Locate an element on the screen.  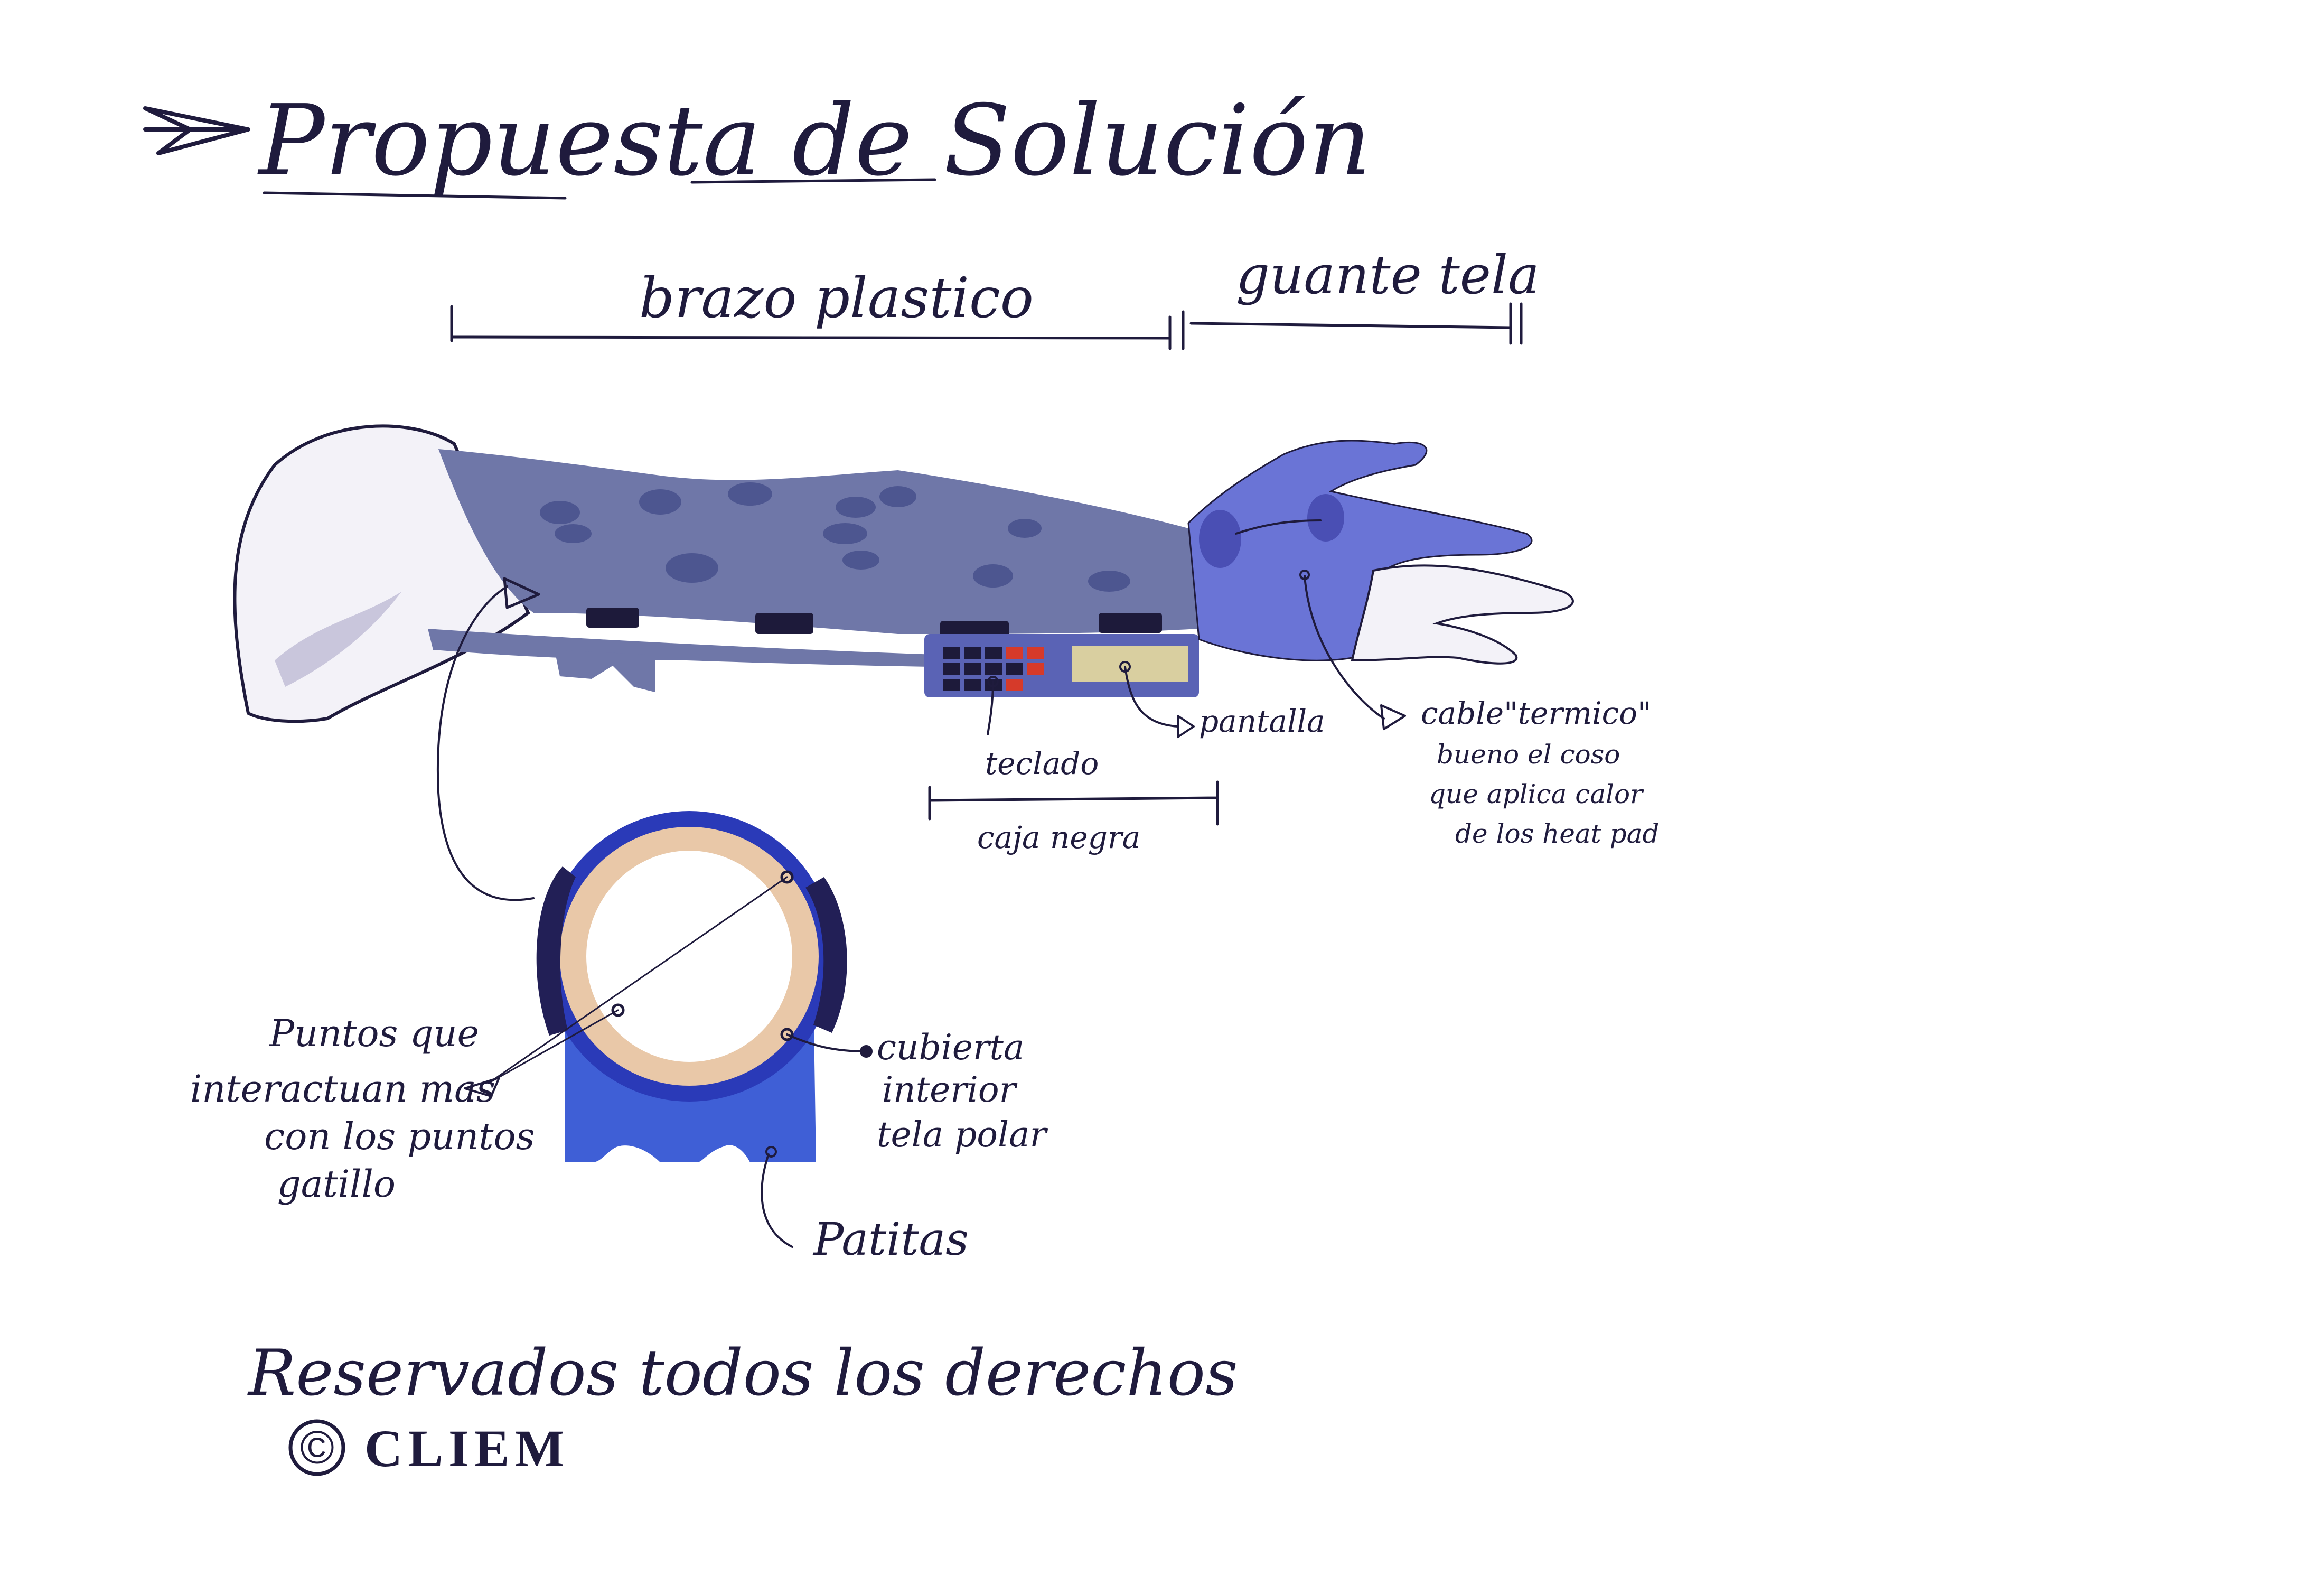
base-marker is located at coordinates (771, 1152).